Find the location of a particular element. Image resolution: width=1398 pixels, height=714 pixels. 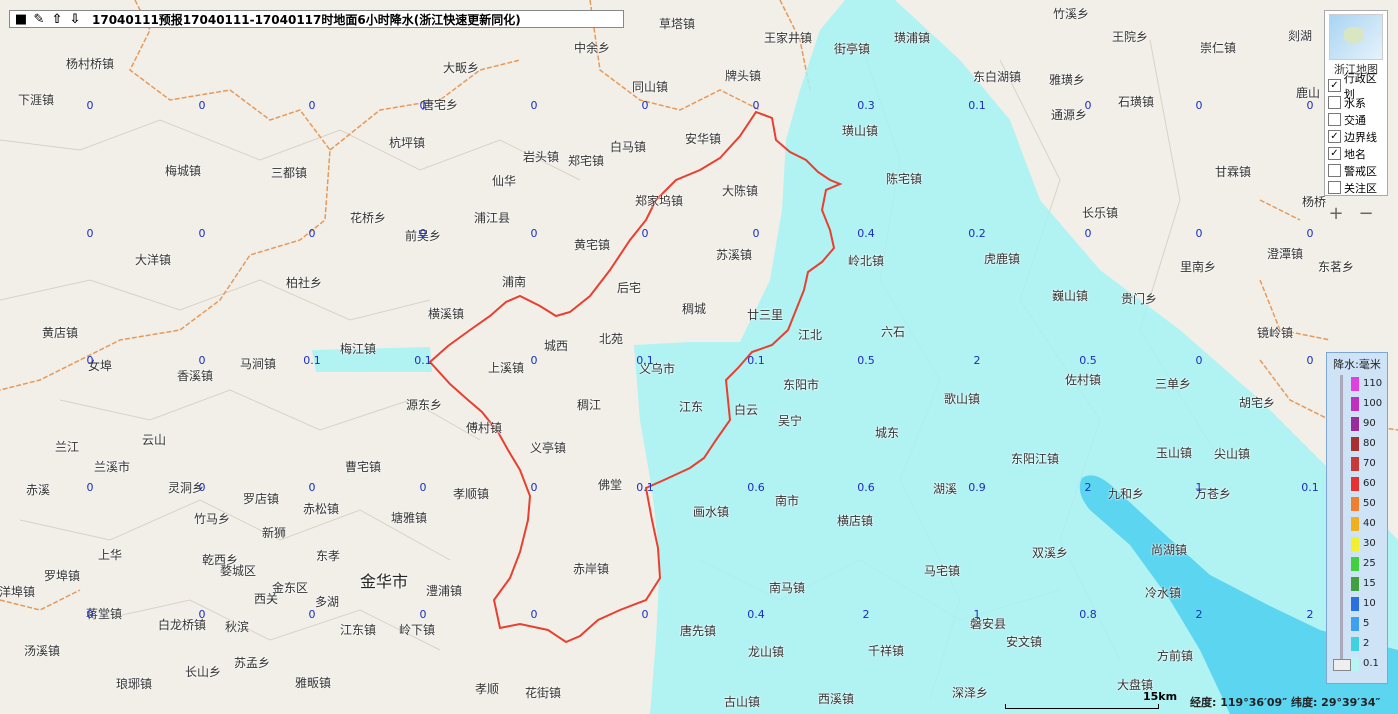

place-label: 城西 is located at coordinates (556, 346).